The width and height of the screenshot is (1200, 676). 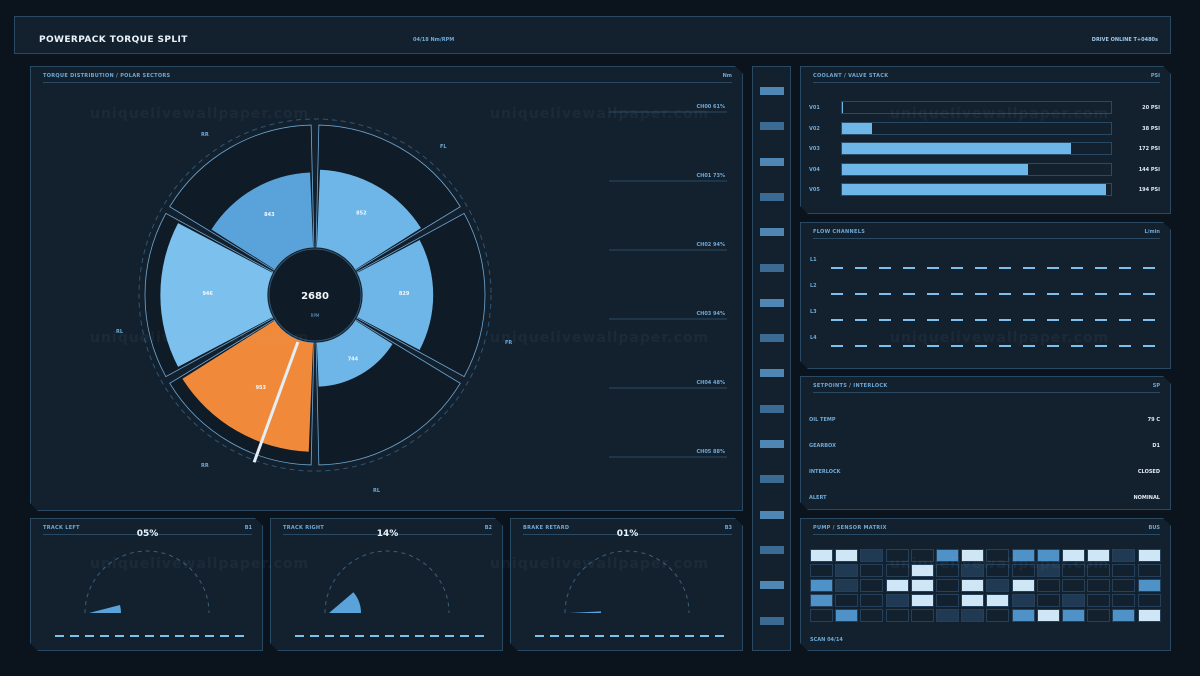 What do you see at coordinates (1148, 472) in the screenshot?
I see `setpoint-value: CLOSED` at bounding box center [1148, 472].